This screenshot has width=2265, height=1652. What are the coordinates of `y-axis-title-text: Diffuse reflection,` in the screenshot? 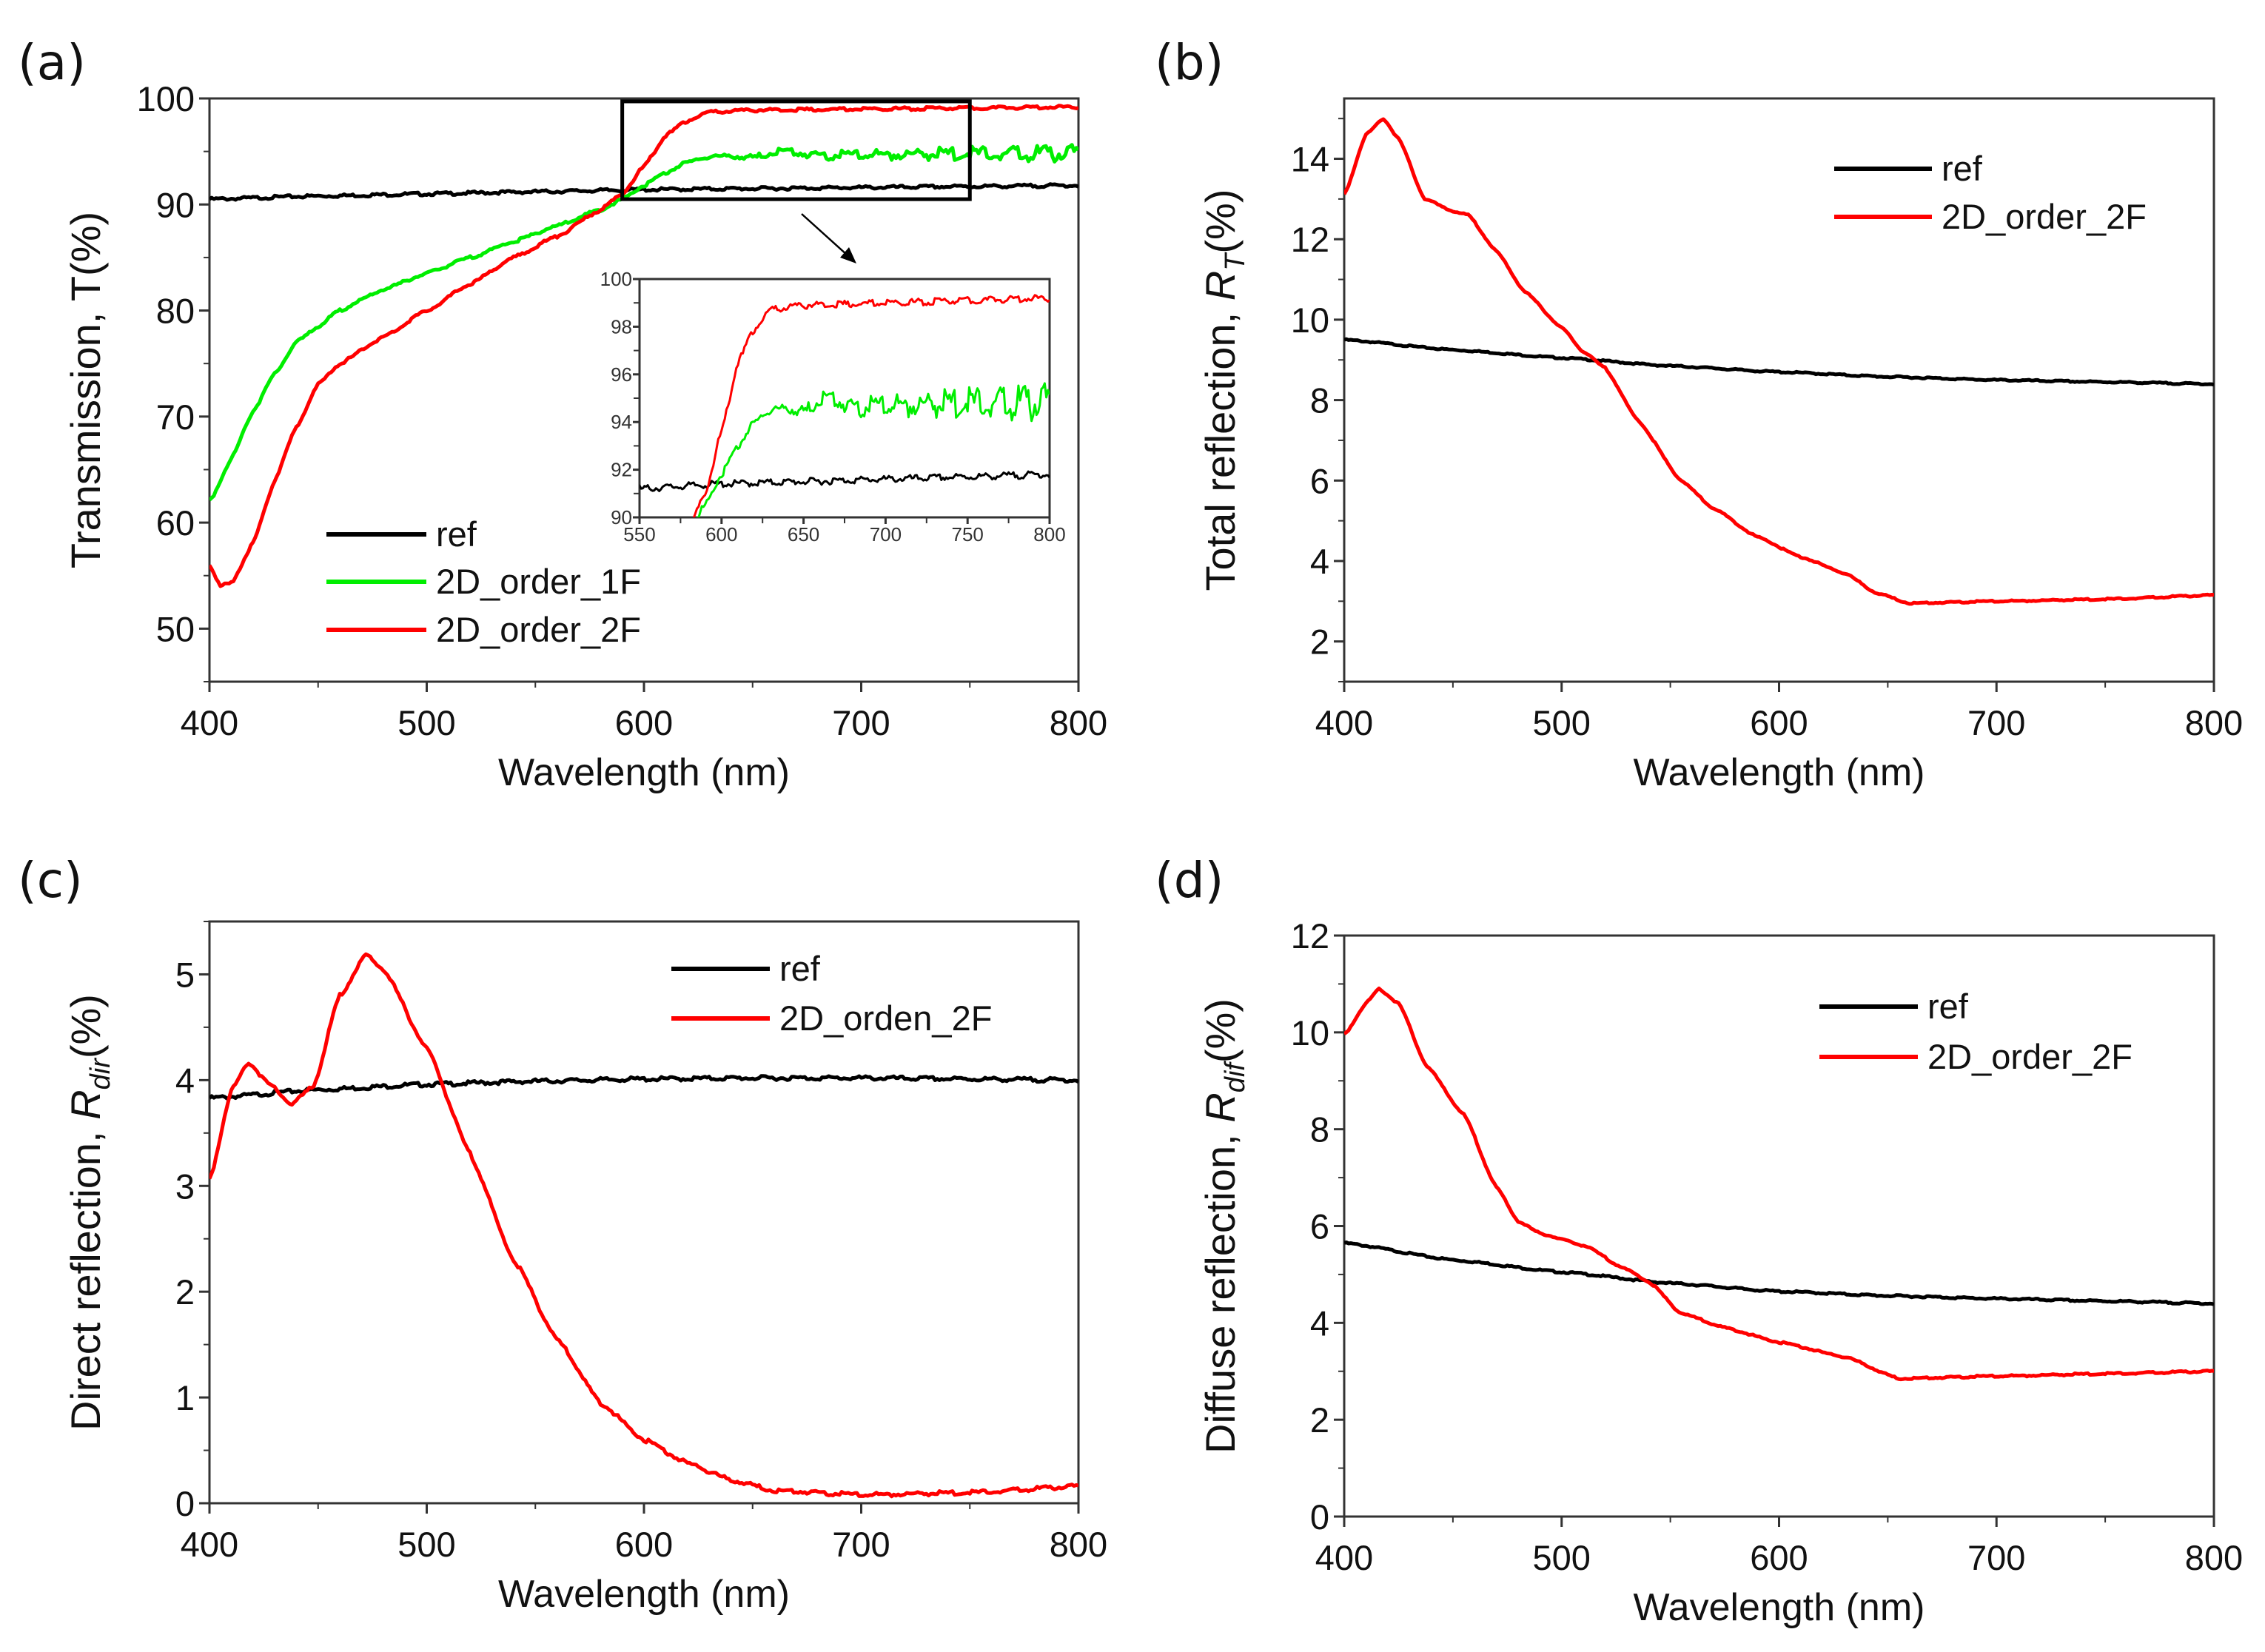 It's located at (1220, 1288).